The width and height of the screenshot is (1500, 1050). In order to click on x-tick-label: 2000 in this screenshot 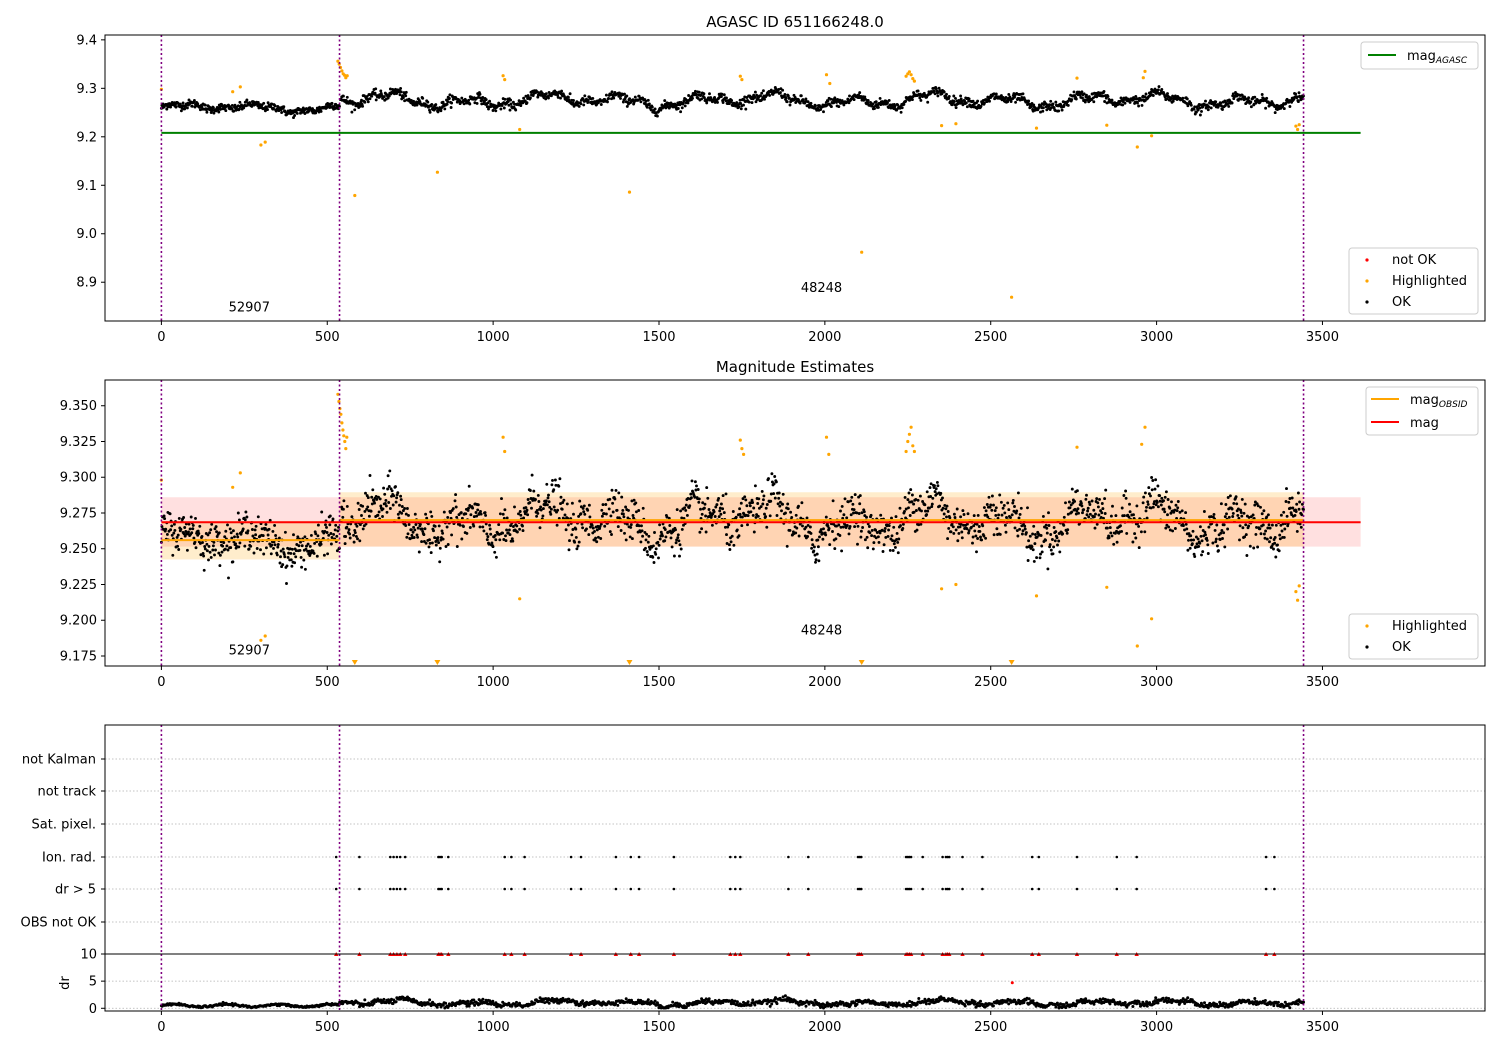, I will do `click(824, 1027)`.